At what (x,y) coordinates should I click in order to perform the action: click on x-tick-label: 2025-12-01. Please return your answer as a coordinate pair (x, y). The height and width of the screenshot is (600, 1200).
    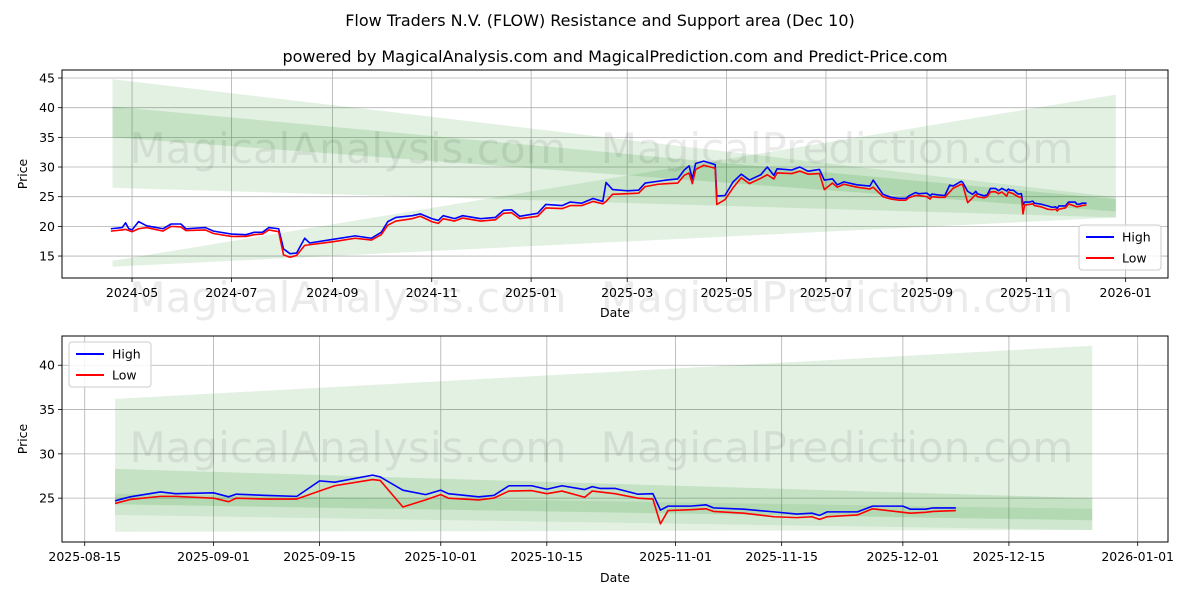
    Looking at the image, I should click on (903, 556).